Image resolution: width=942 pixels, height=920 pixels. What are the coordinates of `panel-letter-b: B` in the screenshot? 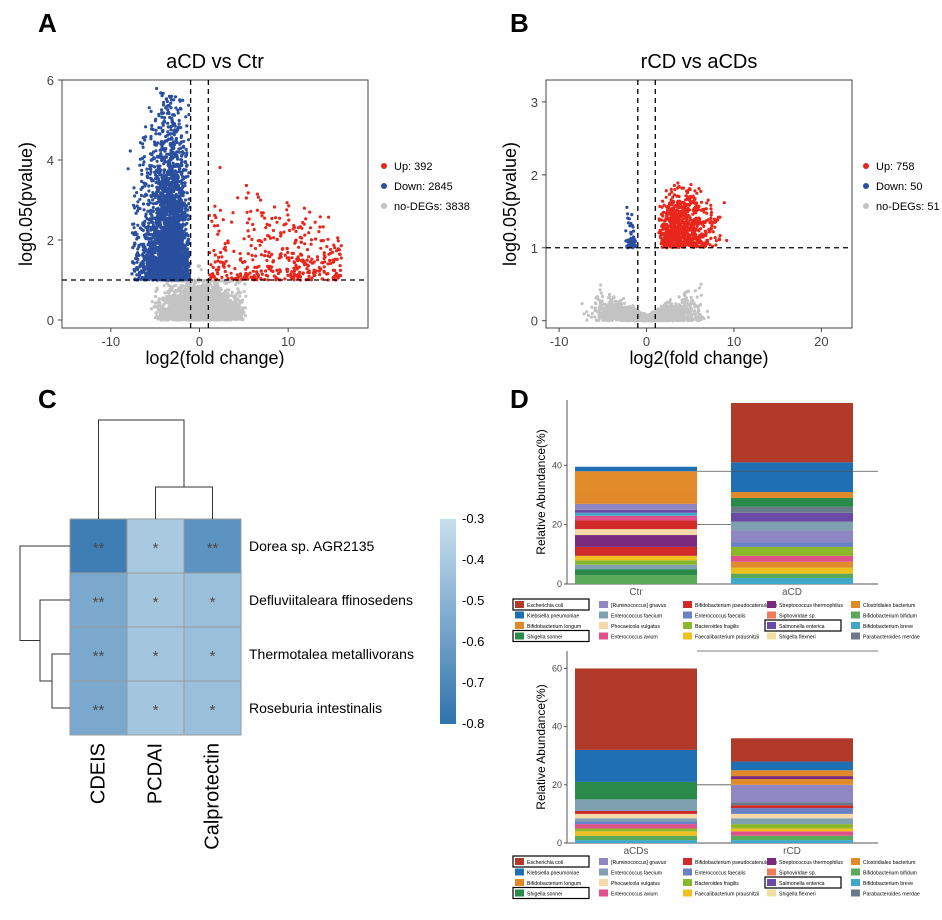 It's located at (519, 23).